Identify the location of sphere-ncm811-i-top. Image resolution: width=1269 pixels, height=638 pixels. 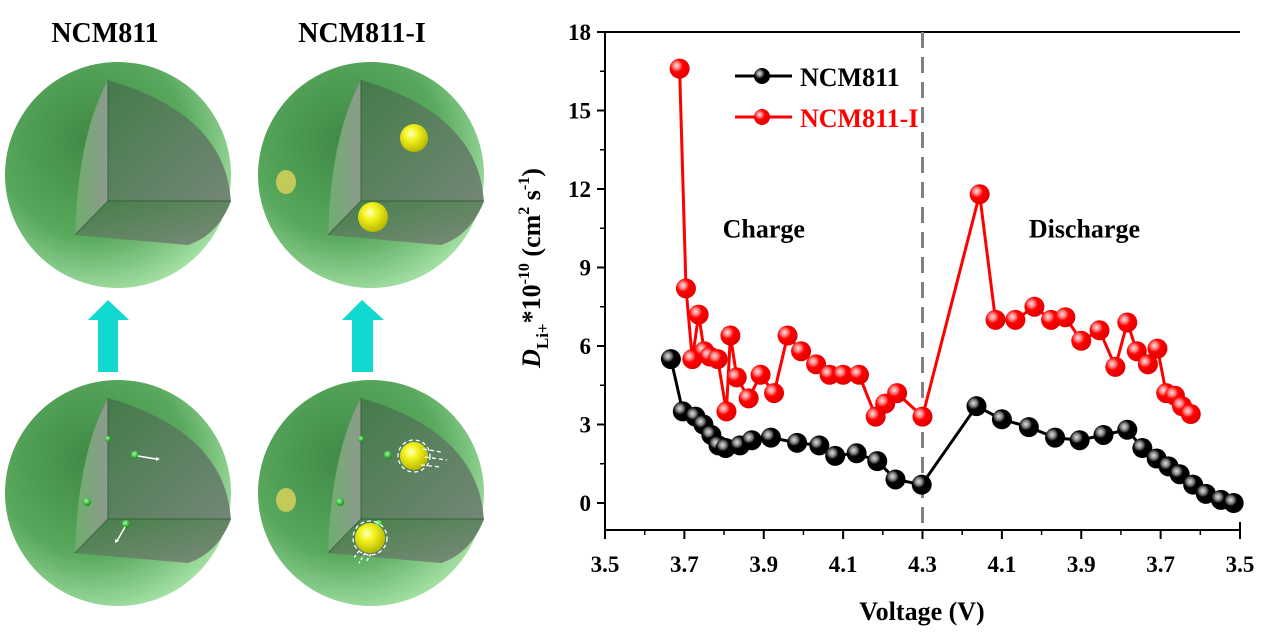
(371, 175).